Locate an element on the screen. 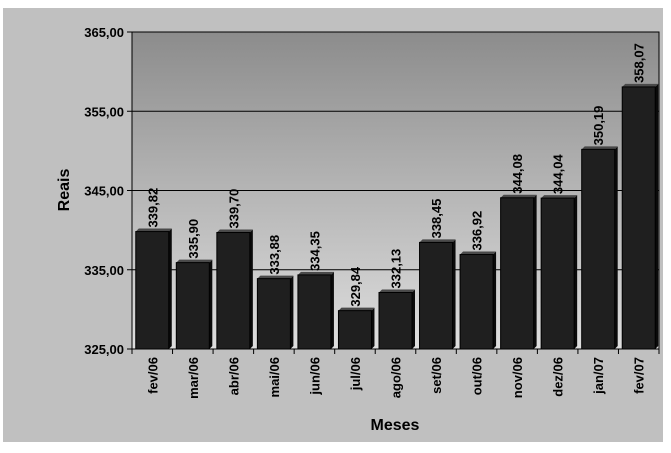 This screenshot has width=671, height=453. y-tick-label: 325,00 is located at coordinates (104, 349).